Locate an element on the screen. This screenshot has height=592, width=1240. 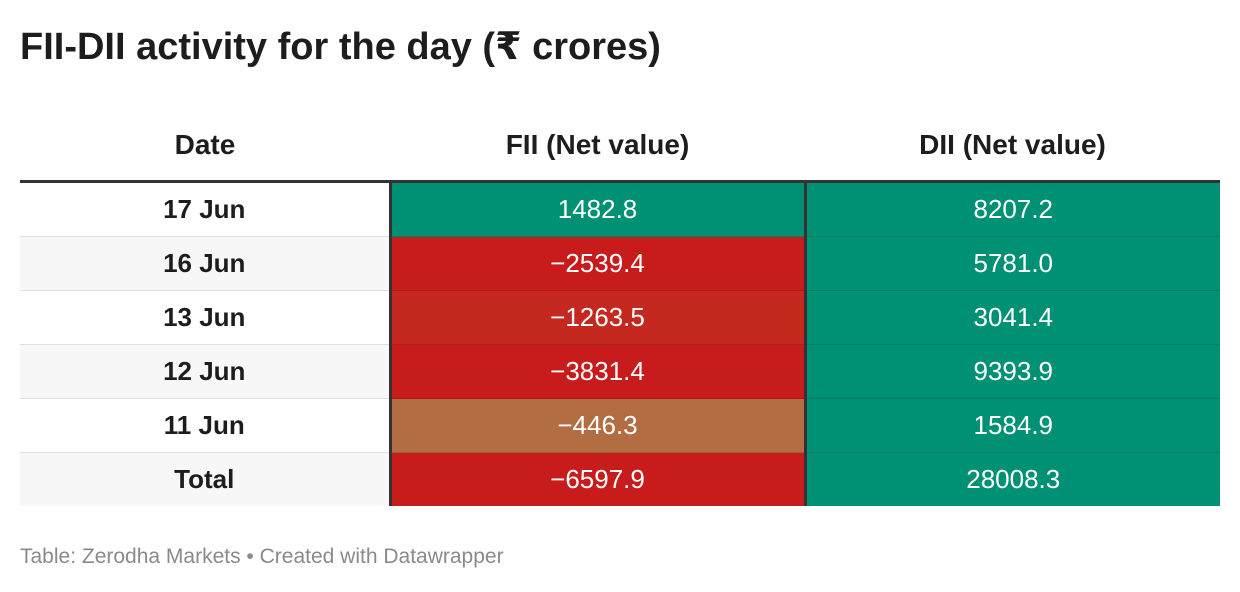
chart-title: FII-DII activity for the day (₹ crores) is located at coordinates (340, 47).